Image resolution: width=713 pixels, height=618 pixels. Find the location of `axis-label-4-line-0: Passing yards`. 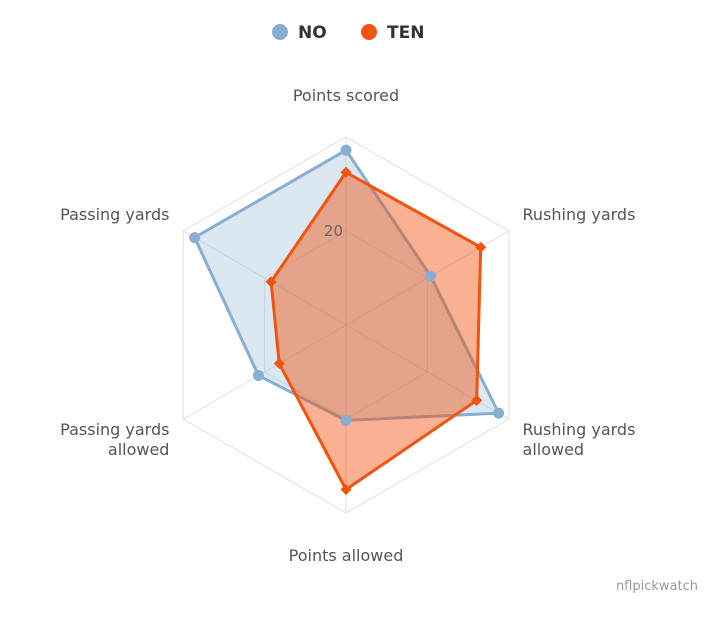

axis-label-4-line-0: Passing yards is located at coordinates (114, 429).